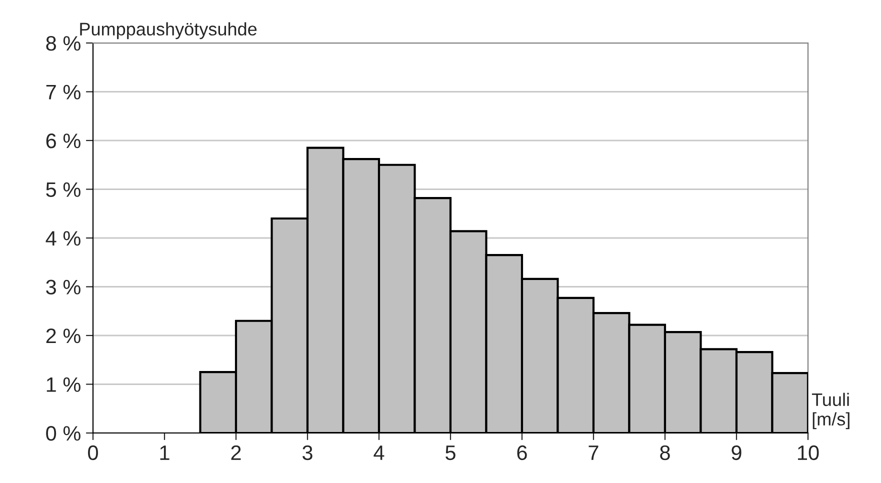  What do you see at coordinates (63, 141) in the screenshot?
I see `y-tick-label: 6 %` at bounding box center [63, 141].